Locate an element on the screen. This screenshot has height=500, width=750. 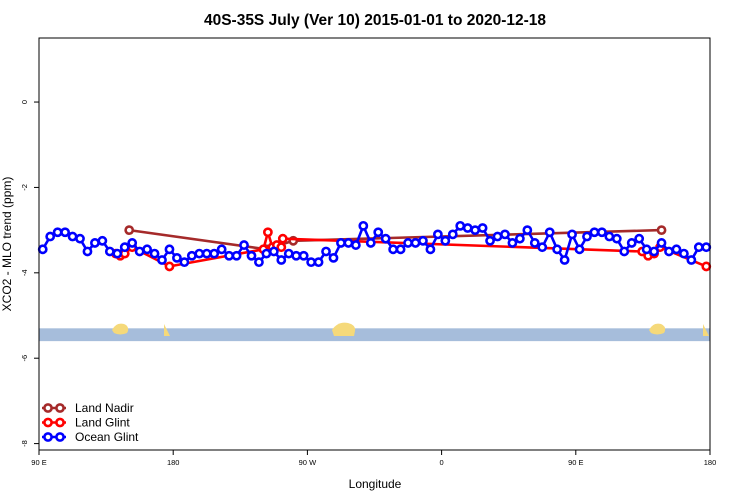
legend-item: Ocean Glint is located at coordinates (90, 437).